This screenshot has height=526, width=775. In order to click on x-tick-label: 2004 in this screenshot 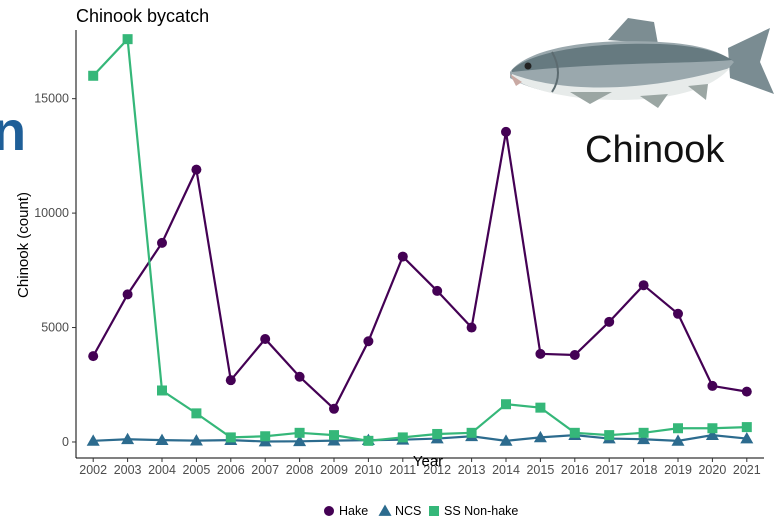, I will do `click(162, 470)`.